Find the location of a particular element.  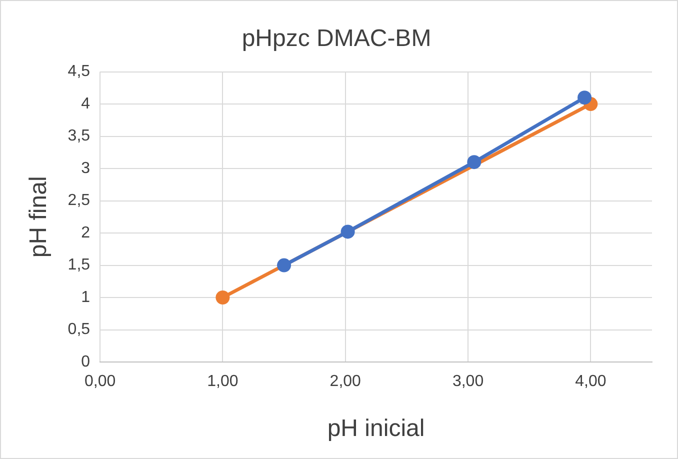

y-tick-label: 2,5 is located at coordinates (79, 201).